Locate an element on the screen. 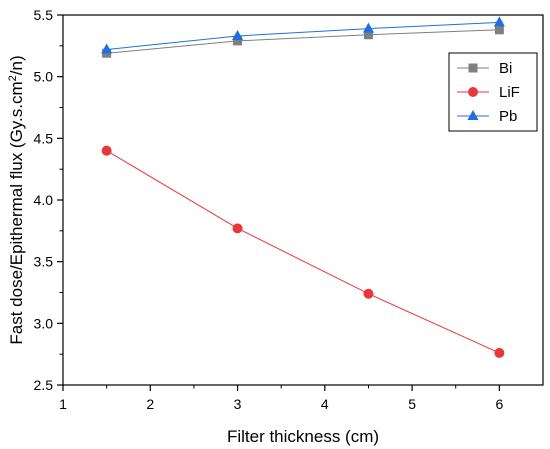 The image size is (550, 449). y-axis-title-unit: /n) is located at coordinates (16, 65).